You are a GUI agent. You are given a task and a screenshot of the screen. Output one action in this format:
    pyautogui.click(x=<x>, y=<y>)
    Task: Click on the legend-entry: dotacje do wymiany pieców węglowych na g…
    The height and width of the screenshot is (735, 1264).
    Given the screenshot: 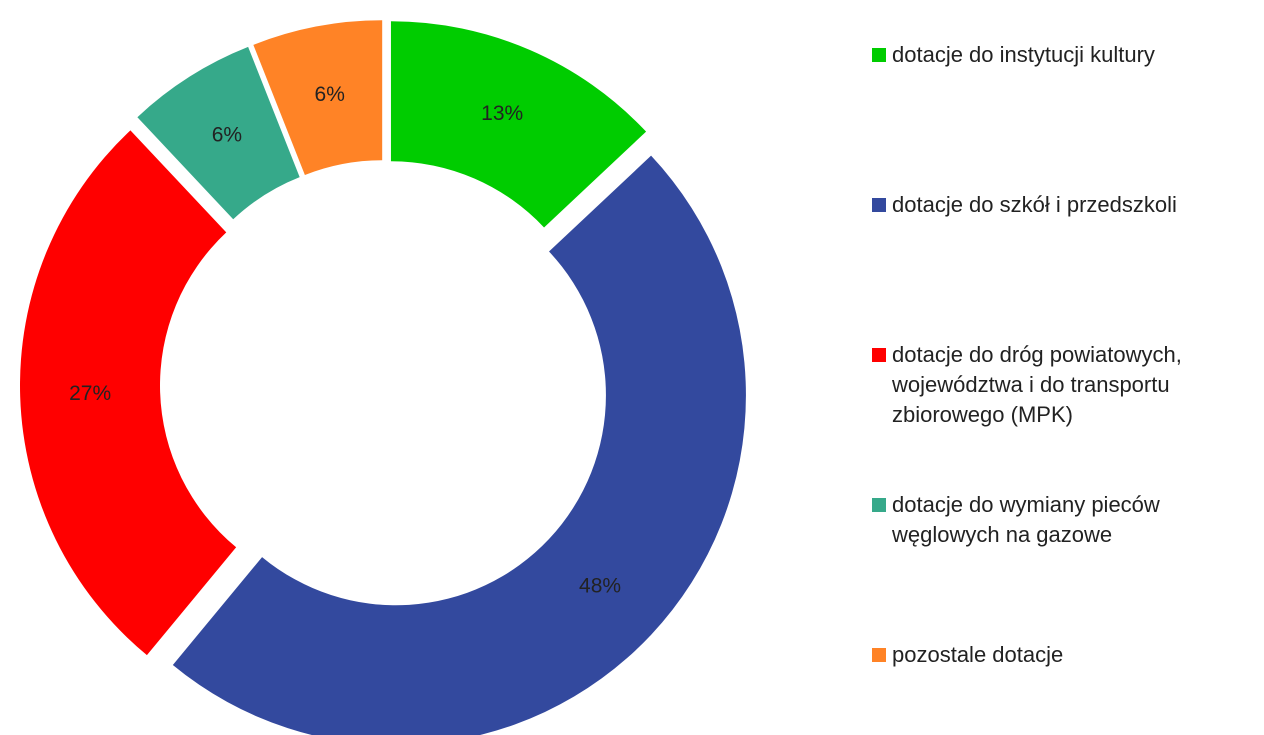 What is the action you would take?
    pyautogui.click(x=1062, y=520)
    